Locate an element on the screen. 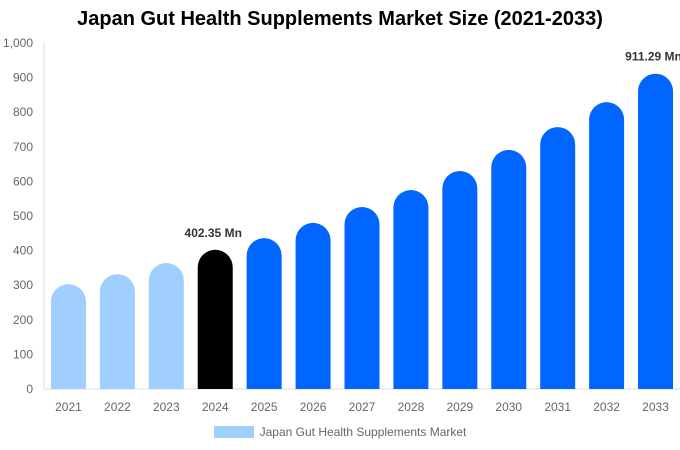 This screenshot has width=680, height=450. x-tick-label: 2025 is located at coordinates (264, 407).